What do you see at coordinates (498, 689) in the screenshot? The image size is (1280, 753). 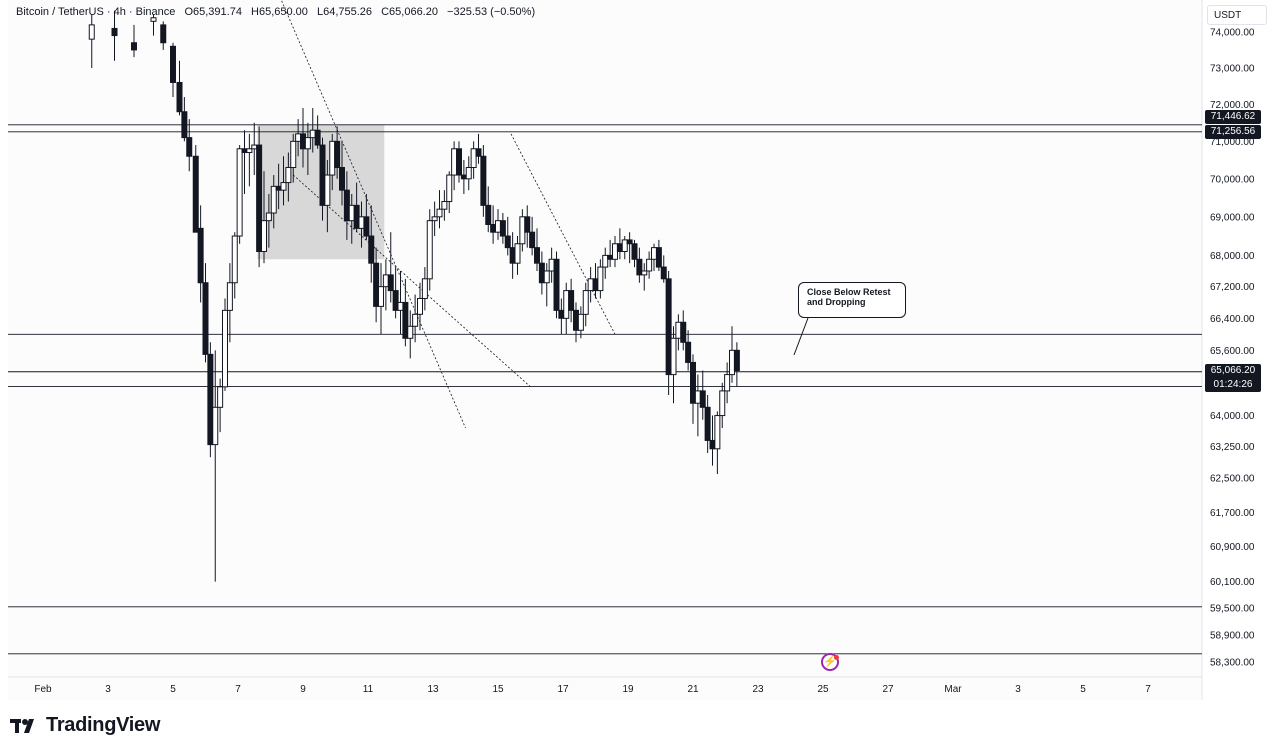 I see `time-axis-tick: 15` at bounding box center [498, 689].